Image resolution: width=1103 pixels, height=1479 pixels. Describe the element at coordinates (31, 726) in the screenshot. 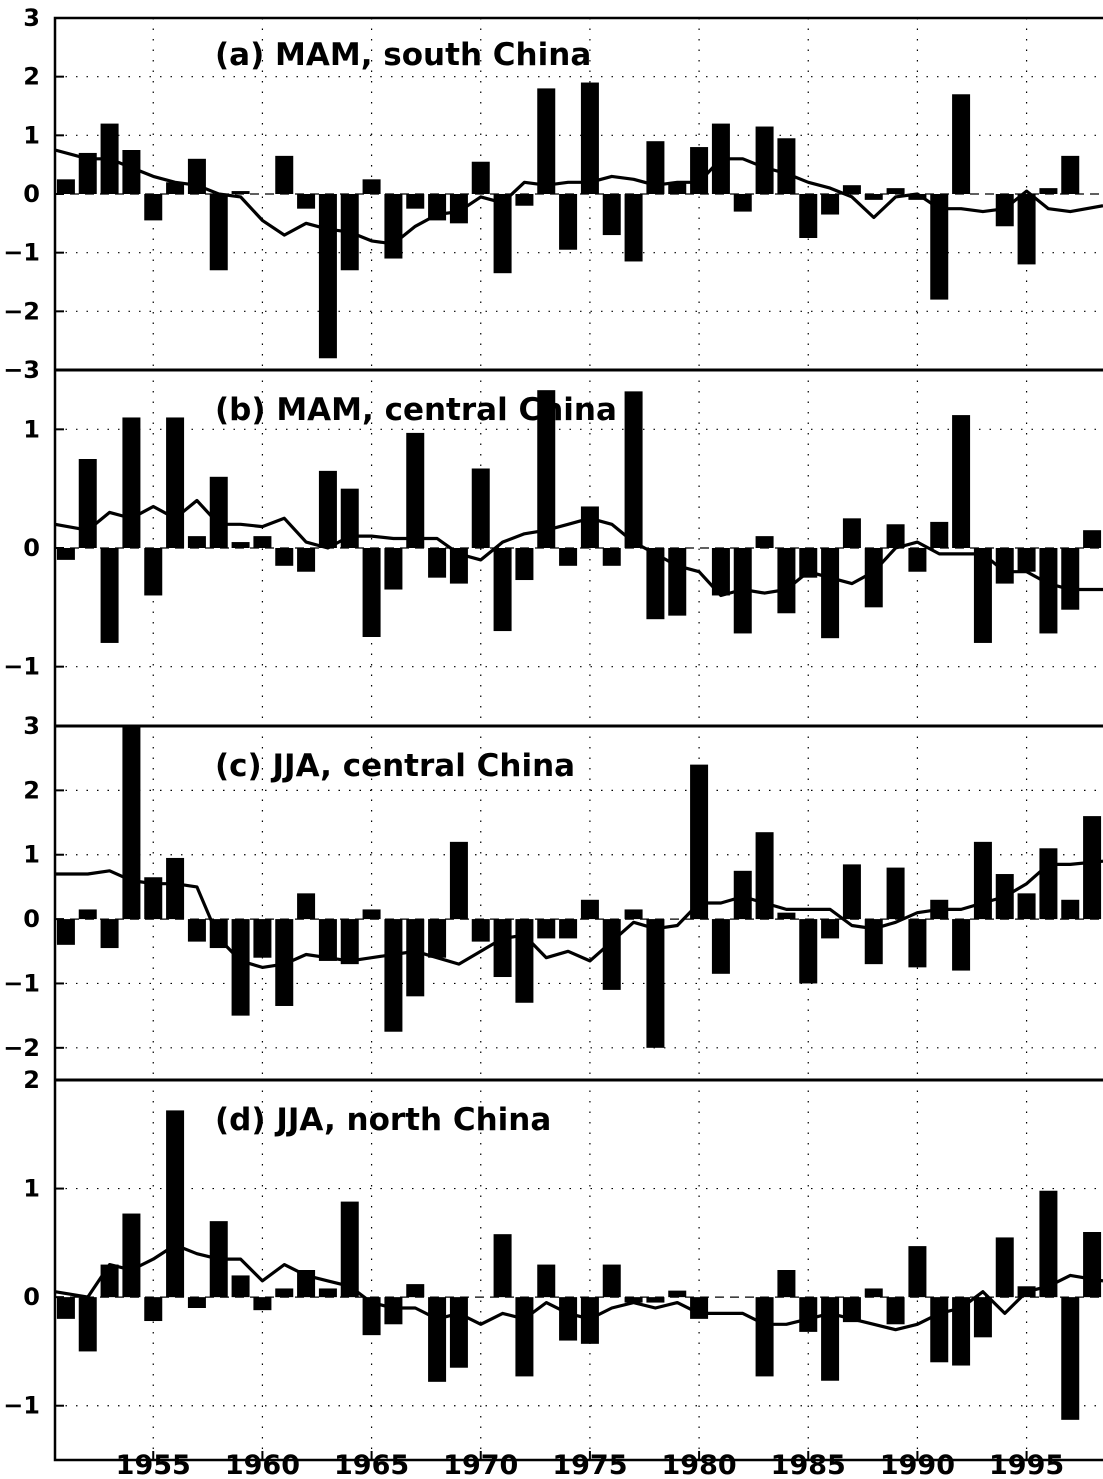

I see `panel-c-ytick-label: 3` at that location.